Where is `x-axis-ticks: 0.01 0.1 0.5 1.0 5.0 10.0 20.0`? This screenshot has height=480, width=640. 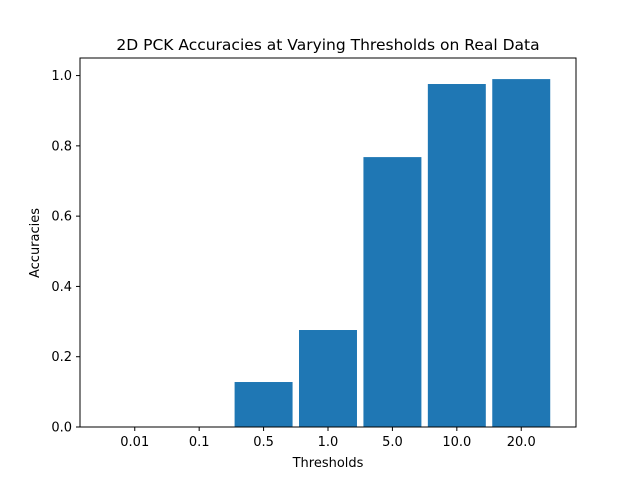
x-axis-ticks: 0.01 0.1 0.5 1.0 5.0 10.0 20.0 is located at coordinates (328, 438).